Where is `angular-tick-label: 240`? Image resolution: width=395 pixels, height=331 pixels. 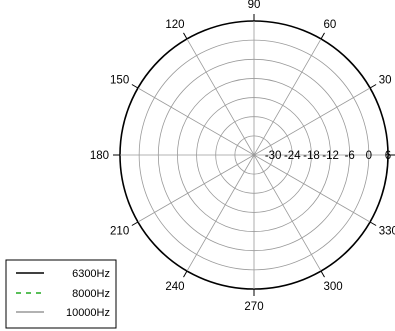 angular-tick-label: 240 is located at coordinates (174, 287).